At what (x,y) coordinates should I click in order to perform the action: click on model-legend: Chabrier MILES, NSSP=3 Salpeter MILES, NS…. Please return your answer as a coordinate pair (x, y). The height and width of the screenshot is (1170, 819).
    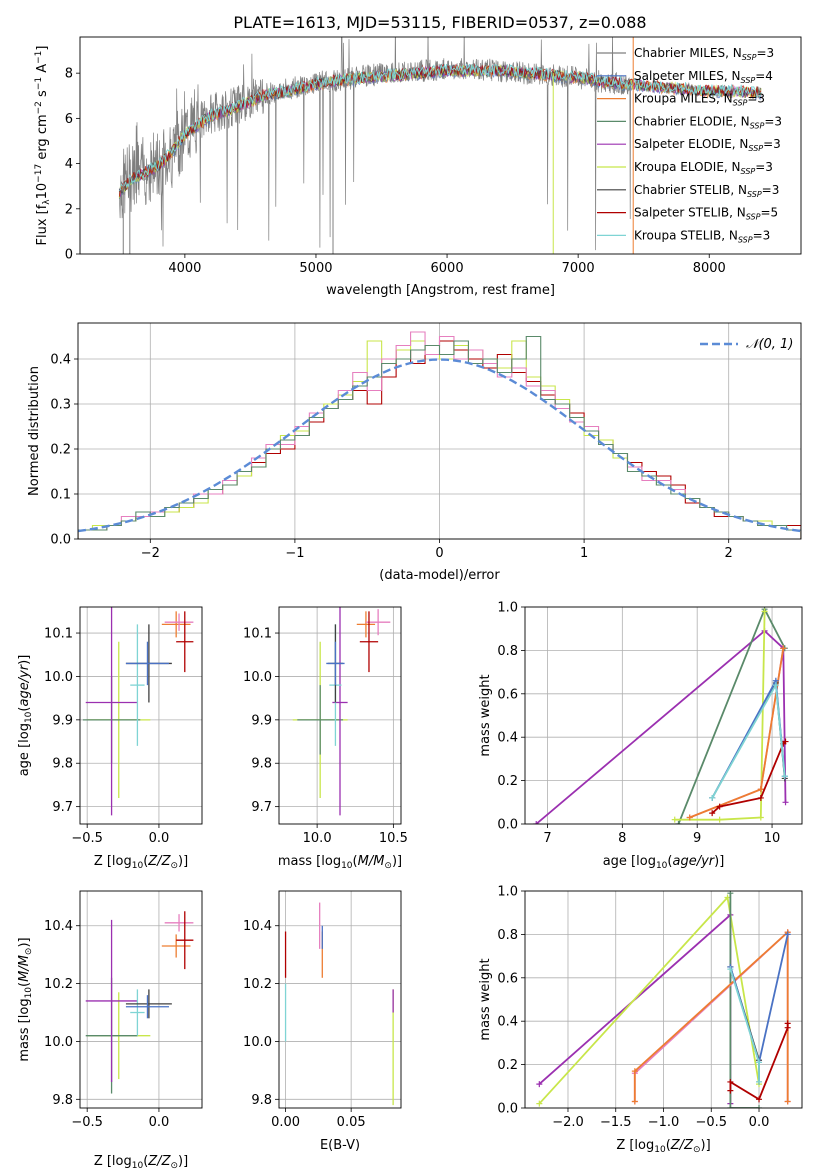
    Looking at the image, I should click on (689, 145).